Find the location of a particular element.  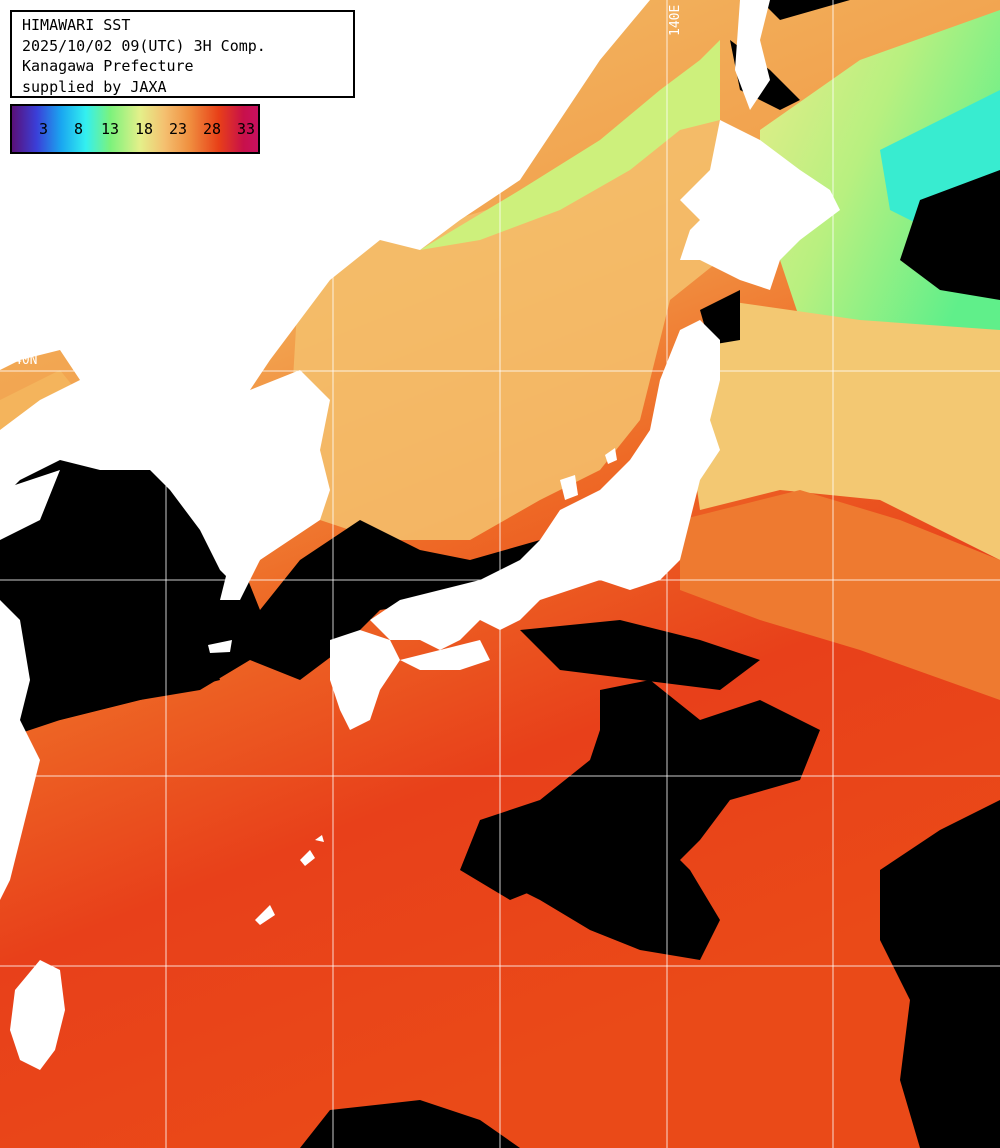

honshu is located at coordinates (545, 485).